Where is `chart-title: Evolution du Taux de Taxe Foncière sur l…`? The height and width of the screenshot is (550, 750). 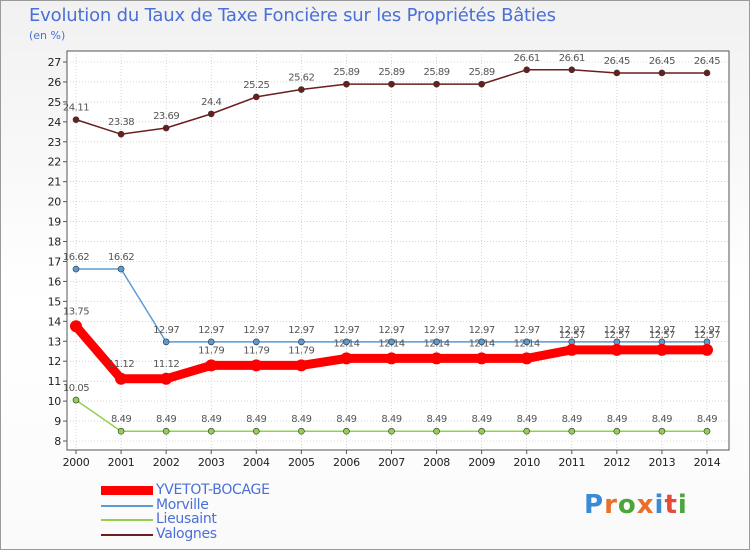 chart-title: Evolution du Taux de Taxe Foncière sur l… is located at coordinates (292, 15).